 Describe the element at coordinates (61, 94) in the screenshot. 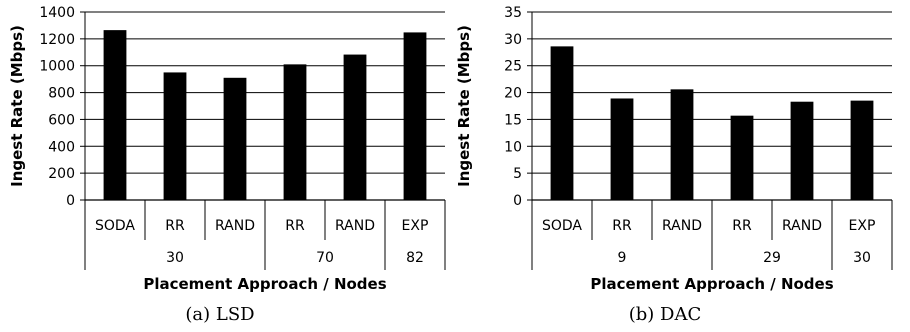

I see `y-tick-label: 800` at that location.